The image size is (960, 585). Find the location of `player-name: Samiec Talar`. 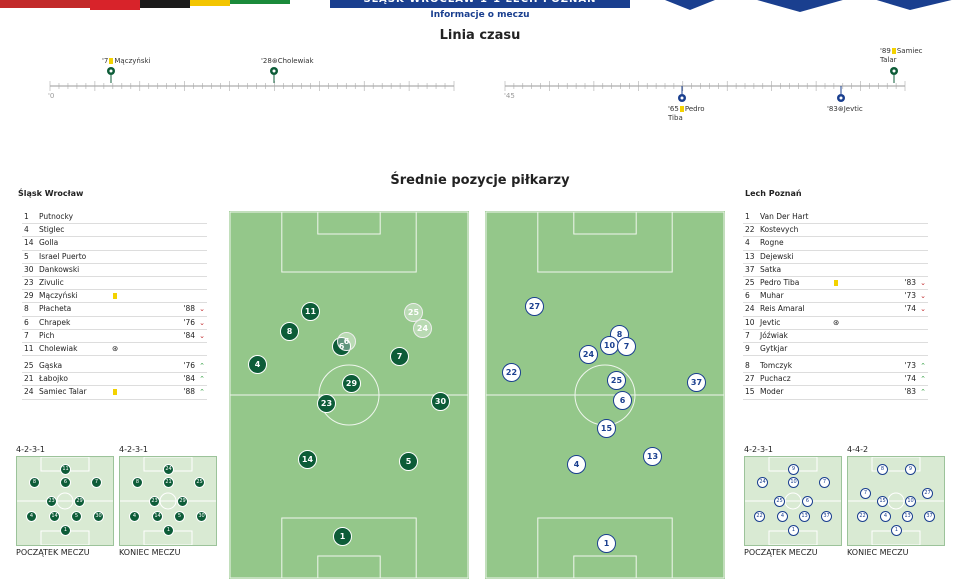

player-name: Samiec Talar is located at coordinates (63, 392).